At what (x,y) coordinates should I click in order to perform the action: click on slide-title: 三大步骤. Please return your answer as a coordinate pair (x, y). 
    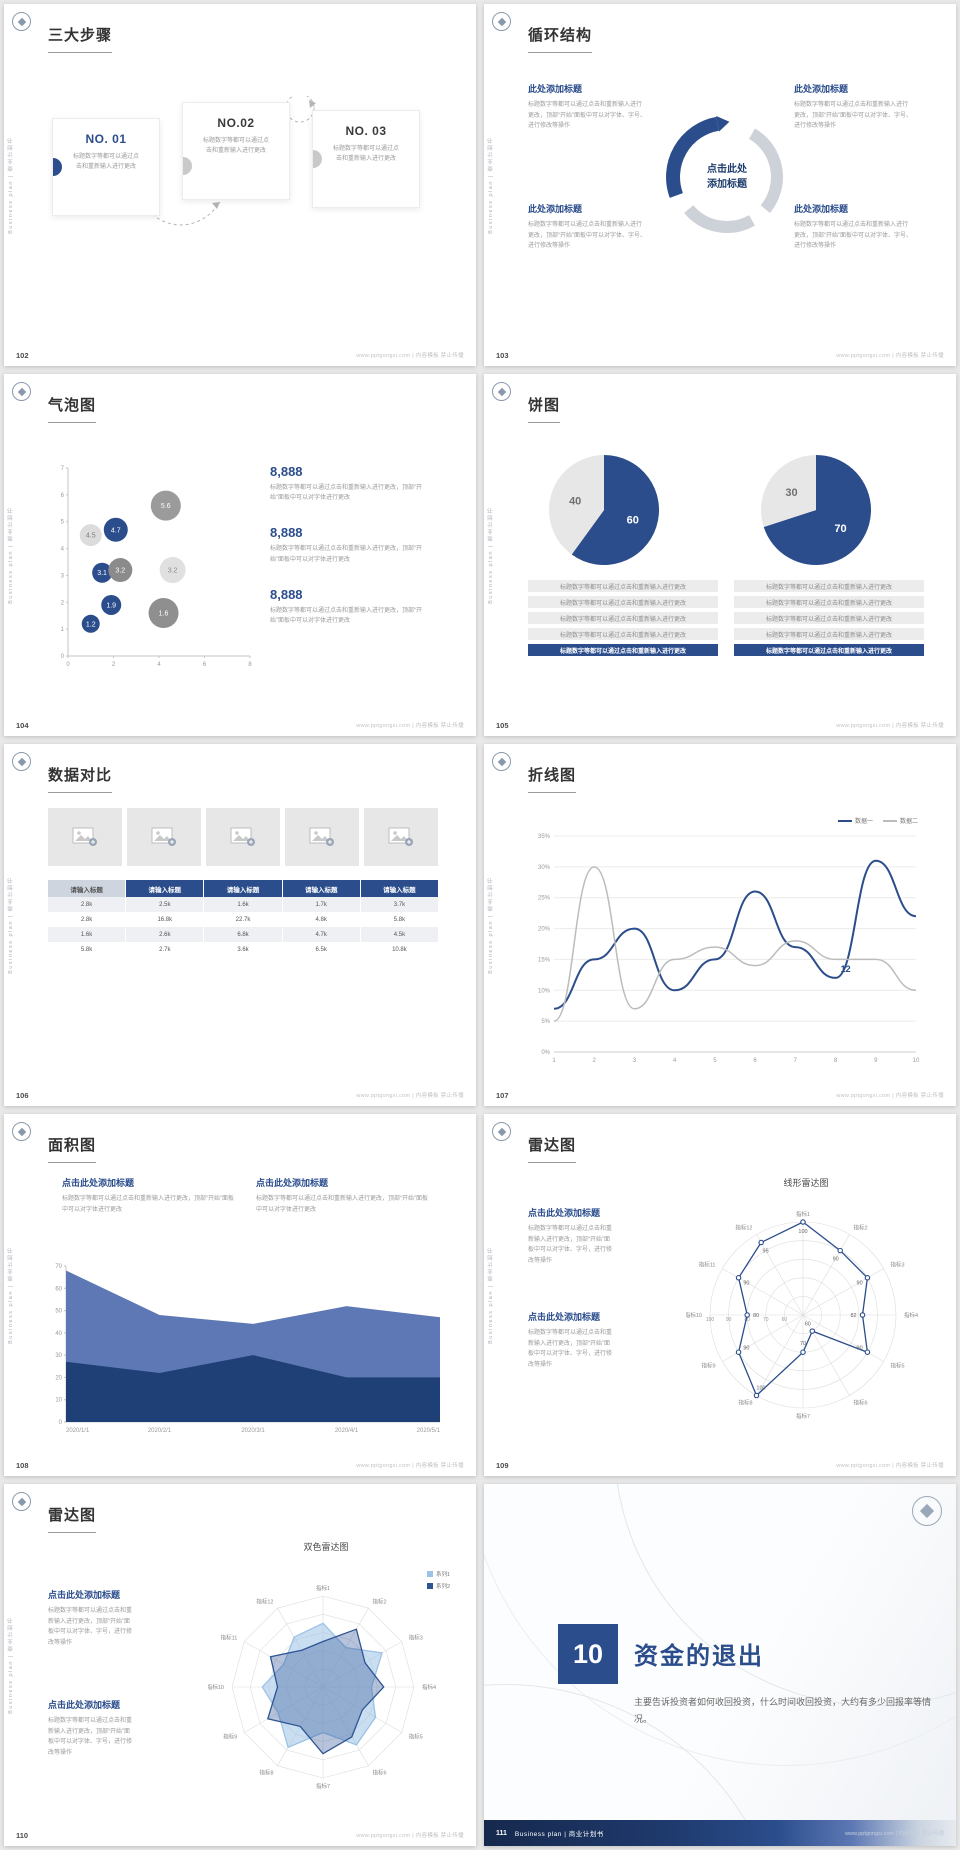
    Looking at the image, I should click on (80, 38).